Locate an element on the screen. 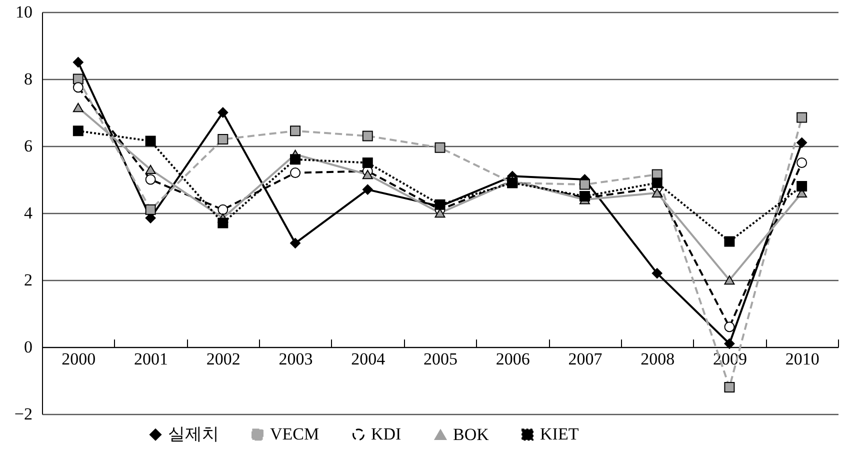 The image size is (846, 462). y-tick-label: 4 is located at coordinates (28, 213).